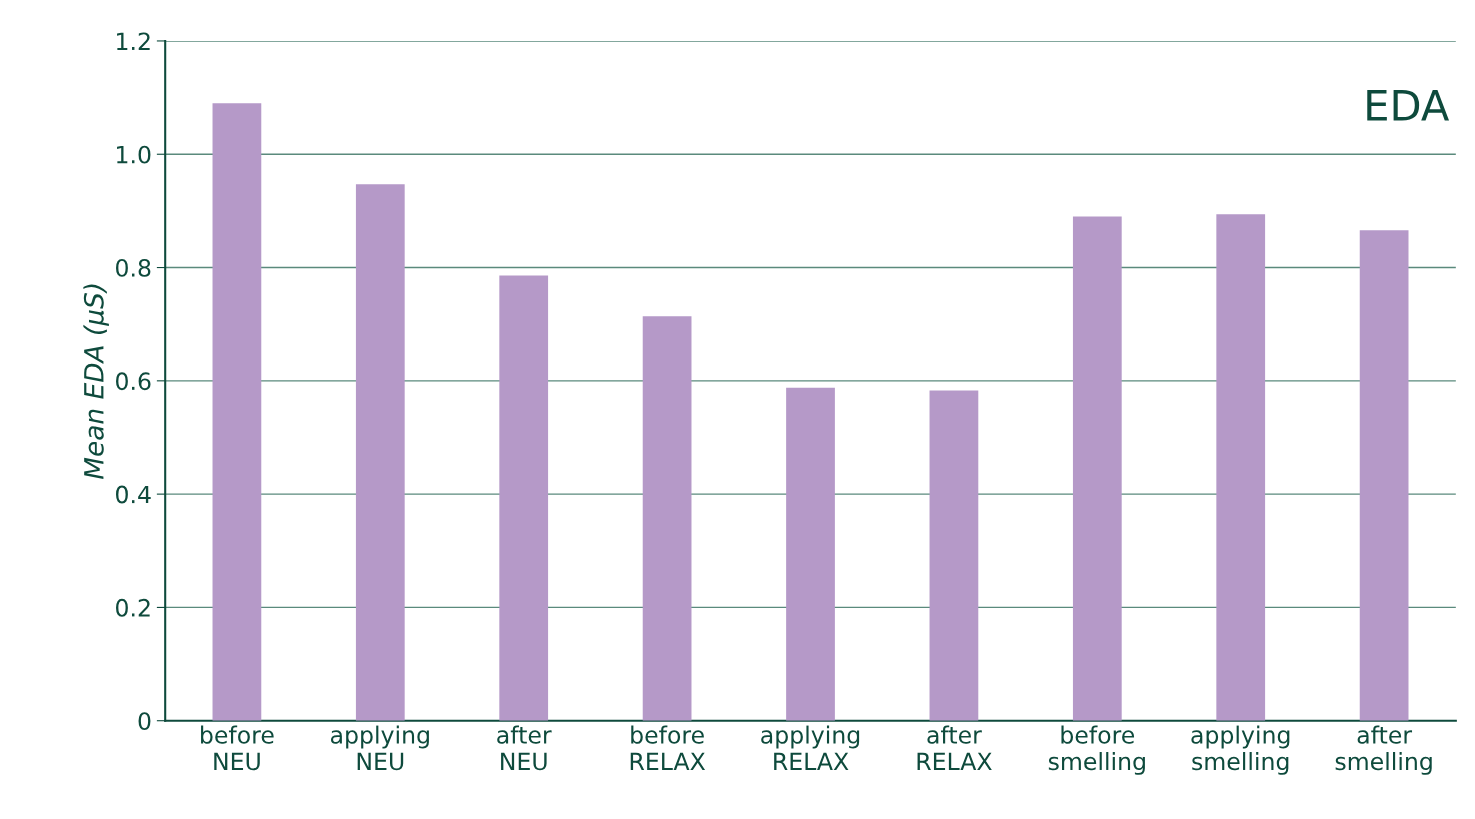 The image size is (1475, 819). I want to click on y-tick-label: 0.8, so click(133, 267).